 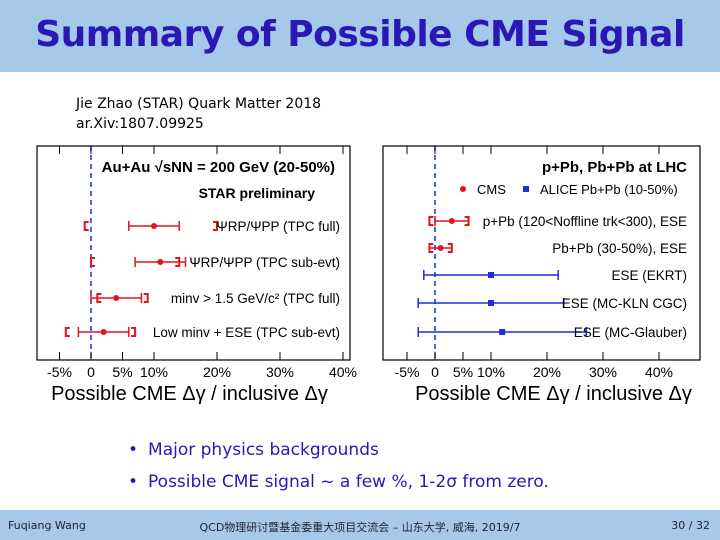 What do you see at coordinates (624, 303) in the screenshot?
I see `row-label: ESE (MC-KLN CGC)` at bounding box center [624, 303].